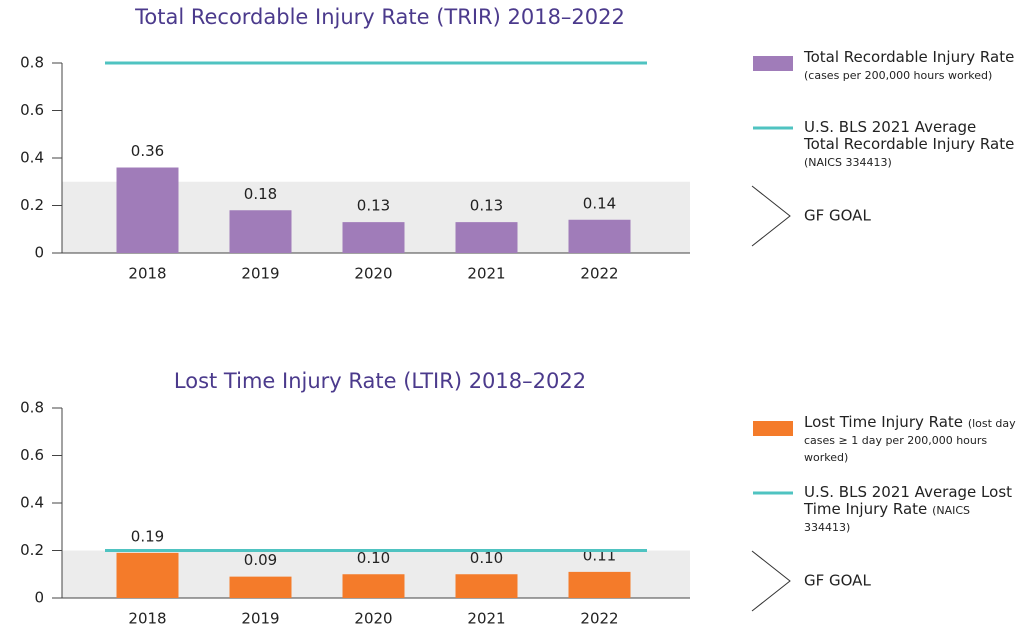 The height and width of the screenshot is (628, 1024). Describe the element at coordinates (898, 75) in the screenshot. I see `legend-note: (cases per 200,000 hours worked)` at that location.